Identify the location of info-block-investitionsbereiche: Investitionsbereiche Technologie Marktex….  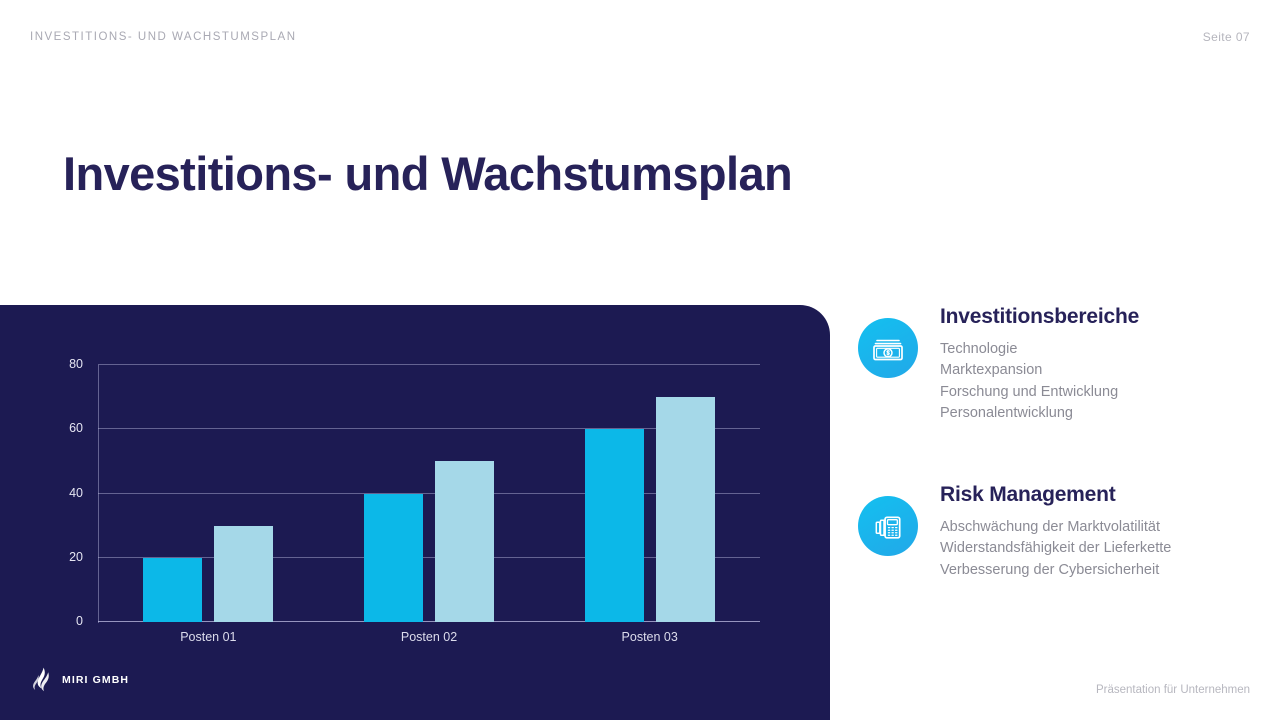
(1058, 364).